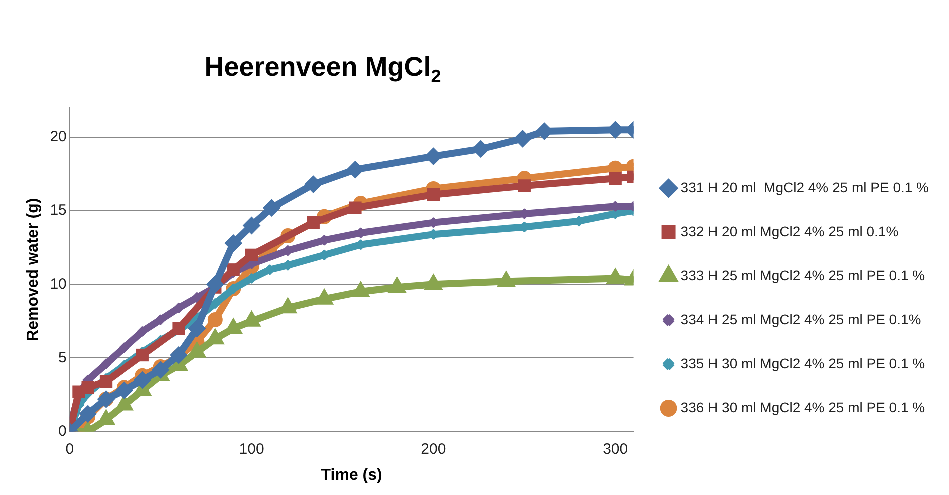  What do you see at coordinates (62, 431) in the screenshot?
I see `y-tick-label: 0` at bounding box center [62, 431].